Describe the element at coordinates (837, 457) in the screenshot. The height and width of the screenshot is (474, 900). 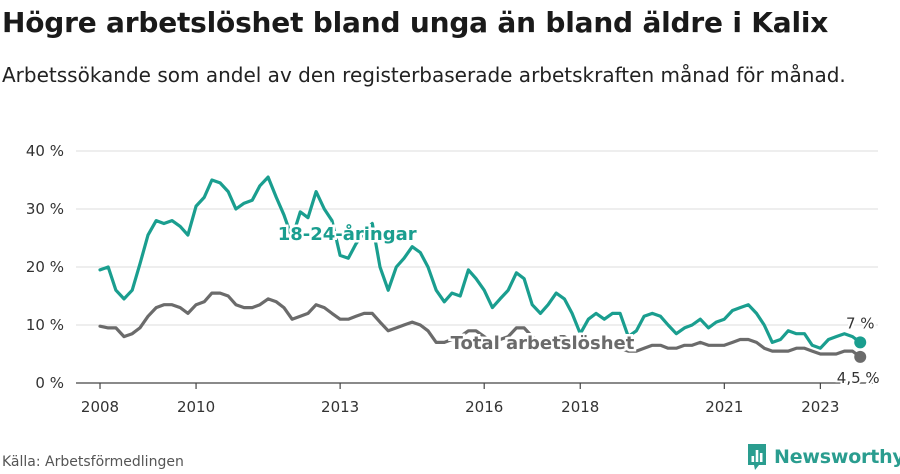
I see `brand-name: Newsworthy` at that location.